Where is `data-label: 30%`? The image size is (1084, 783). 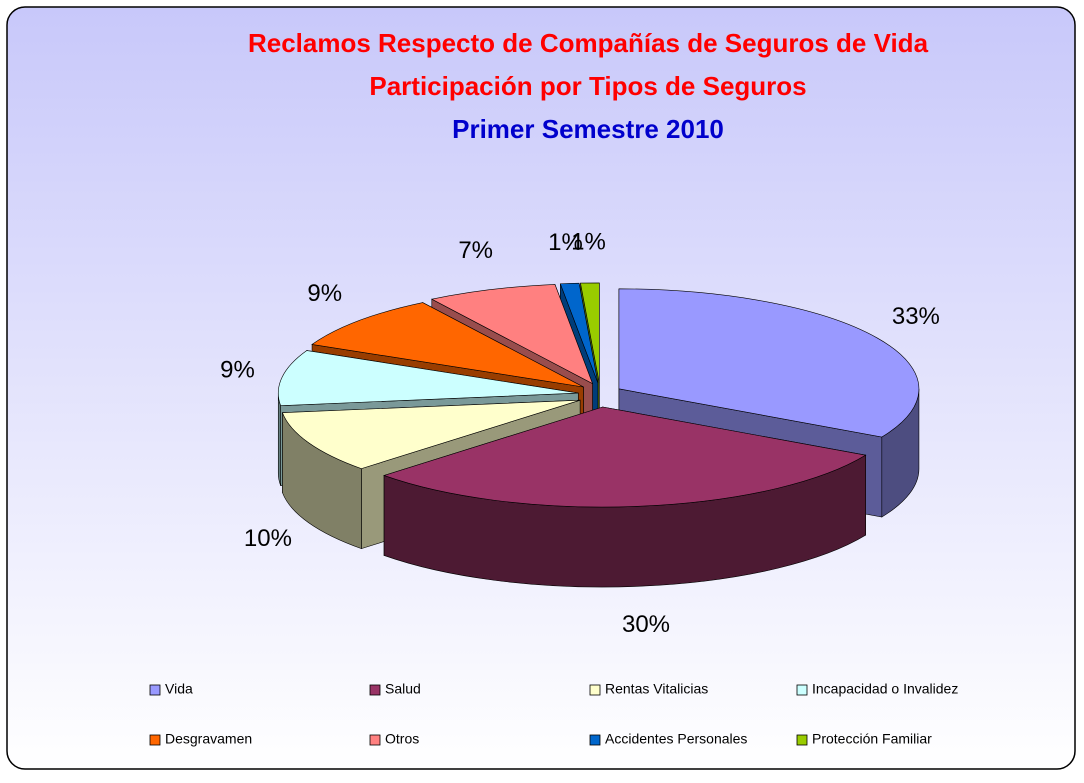 data-label: 30% is located at coordinates (646, 624).